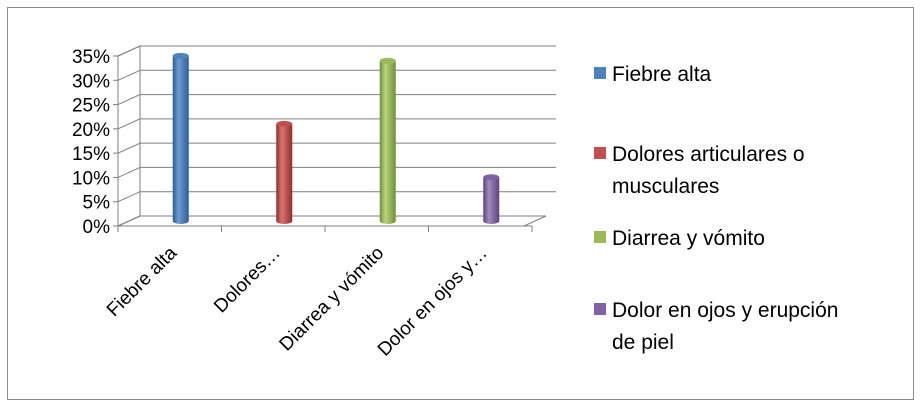  Describe the element at coordinates (91, 178) in the screenshot. I see `y-tick-label: 10%` at that location.